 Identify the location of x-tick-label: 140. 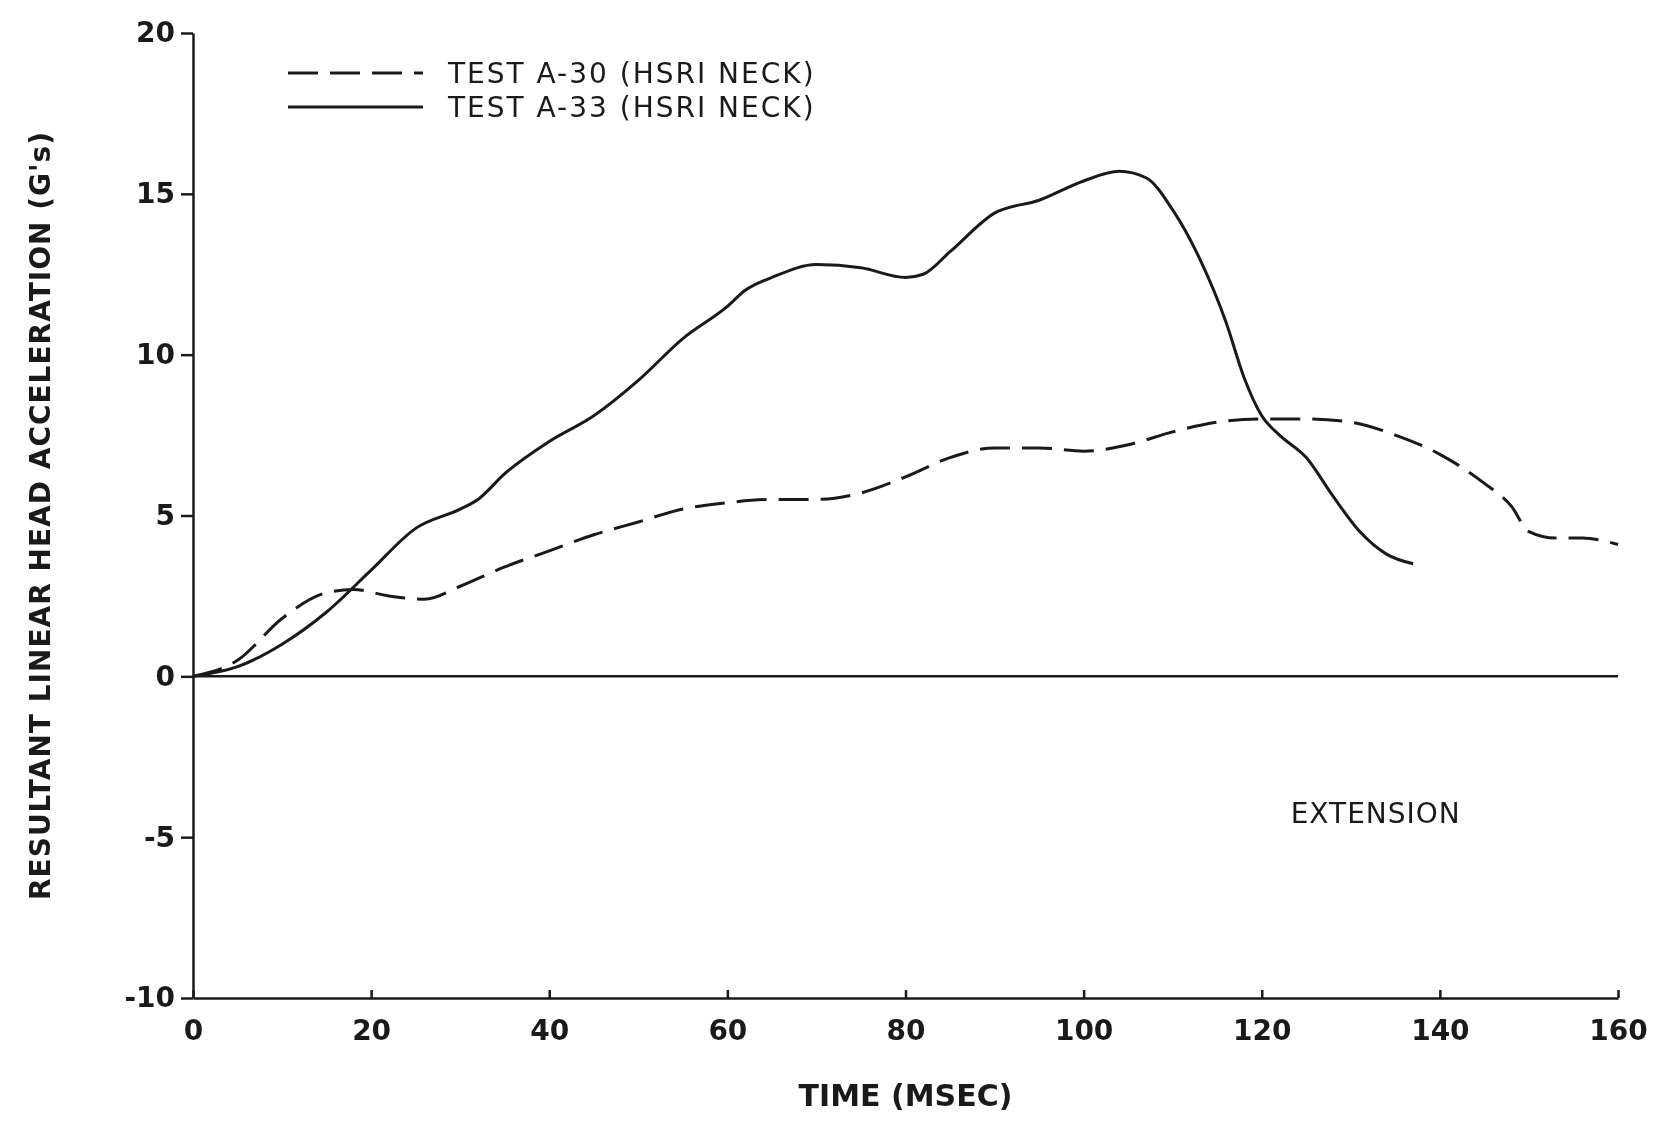
(1440, 1030).